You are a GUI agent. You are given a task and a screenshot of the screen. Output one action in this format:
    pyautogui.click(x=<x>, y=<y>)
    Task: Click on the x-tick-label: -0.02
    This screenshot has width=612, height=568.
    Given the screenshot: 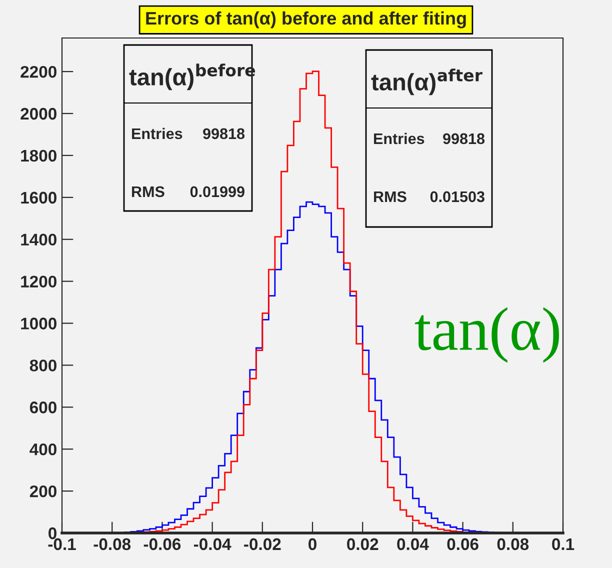 What is the action you would take?
    pyautogui.click(x=262, y=544)
    